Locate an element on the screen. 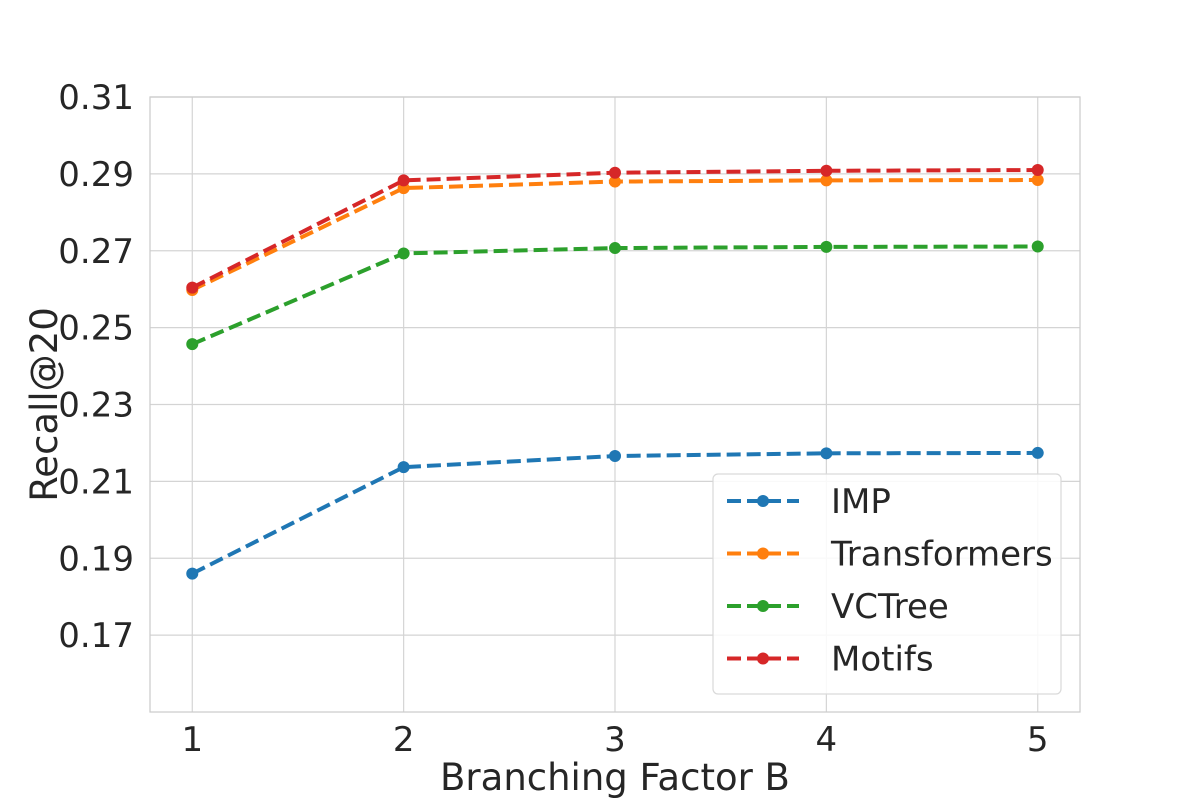 The image size is (1200, 800). y-tick-label: 0.29 is located at coordinates (96, 175).